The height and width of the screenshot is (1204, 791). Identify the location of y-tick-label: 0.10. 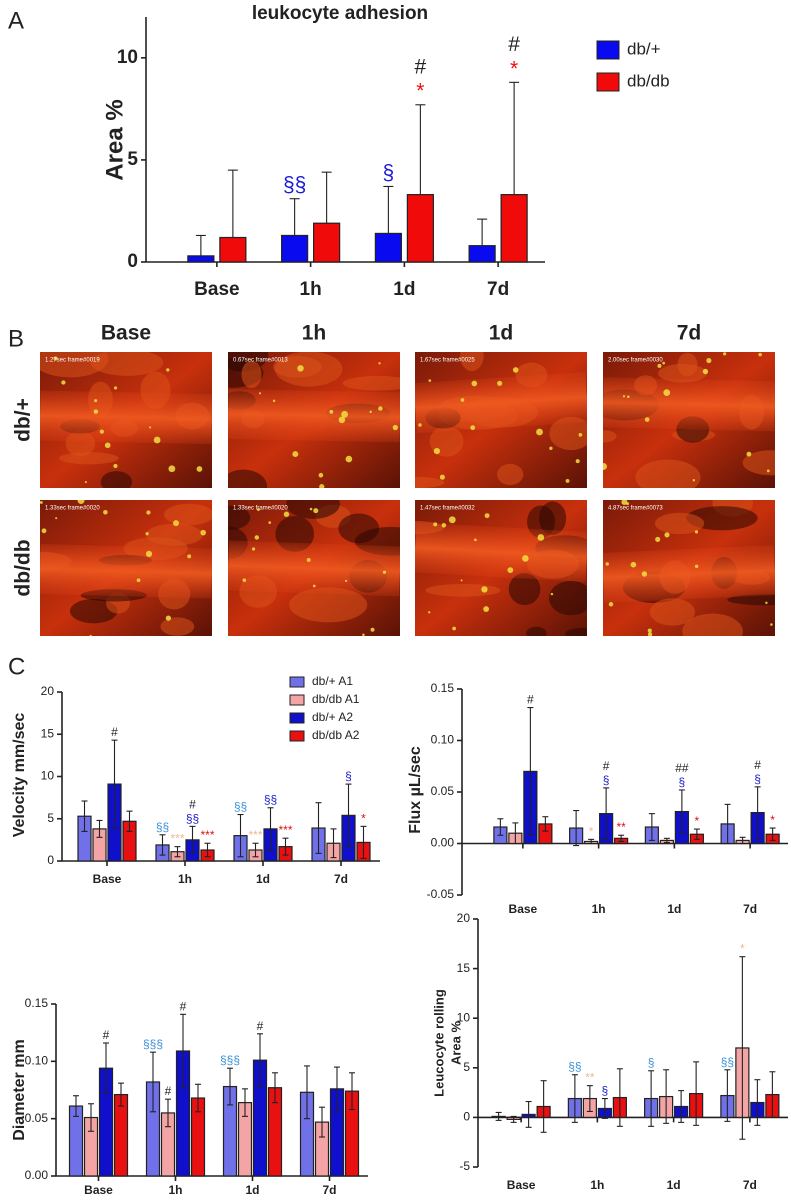
(443, 740).